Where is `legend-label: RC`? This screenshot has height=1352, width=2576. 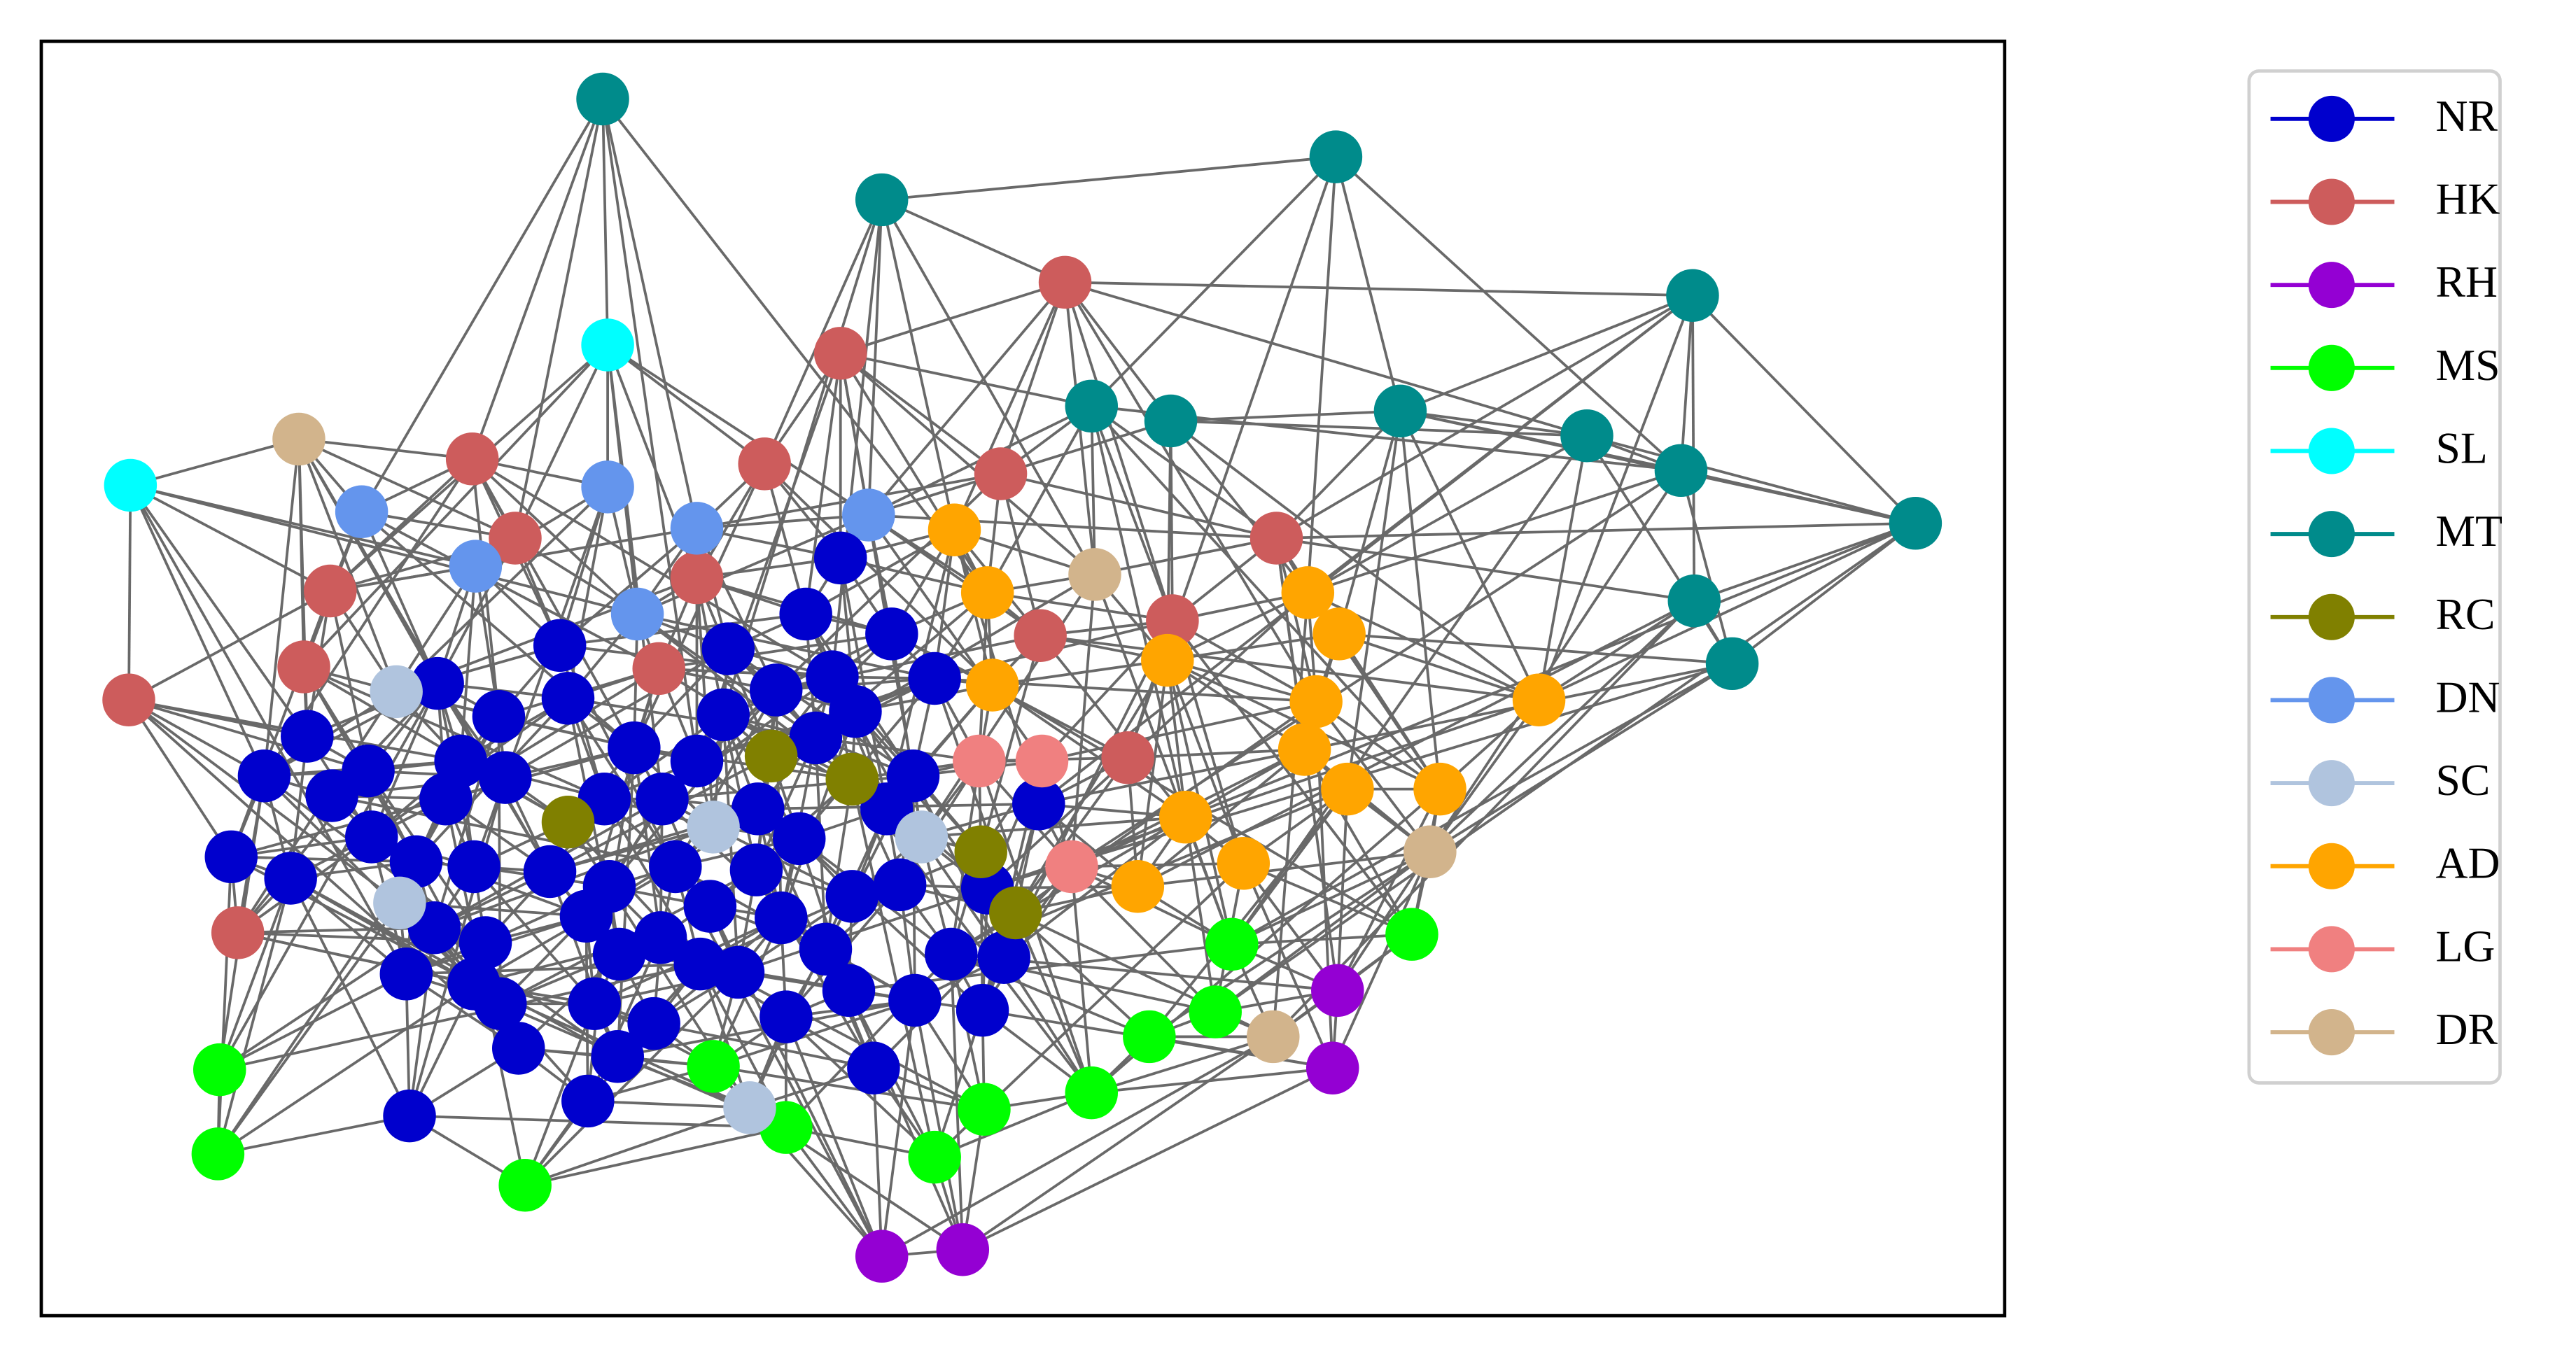
legend-label: RC is located at coordinates (2465, 614).